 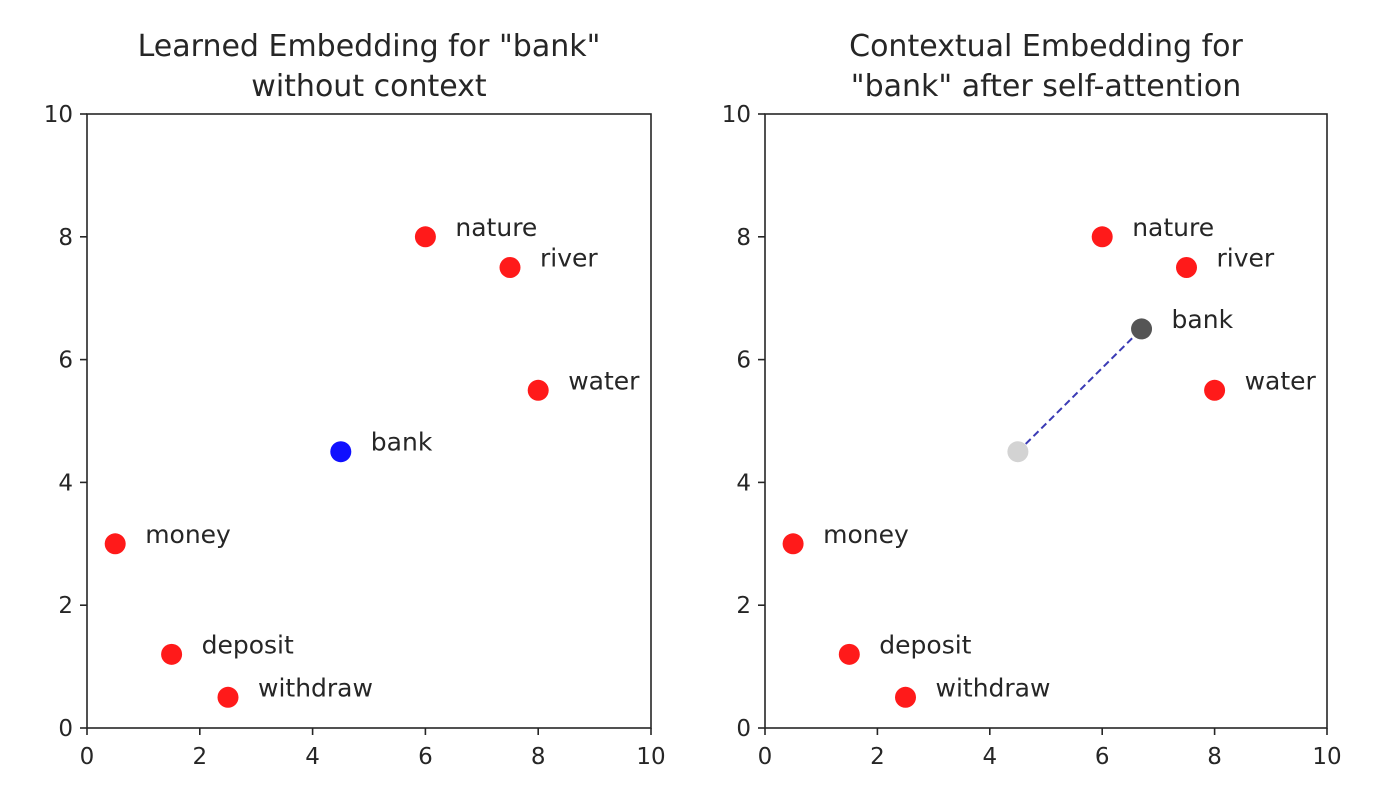 What do you see at coordinates (1046, 46) in the screenshot?
I see `chart-title-line: Contextual Embedding for` at bounding box center [1046, 46].